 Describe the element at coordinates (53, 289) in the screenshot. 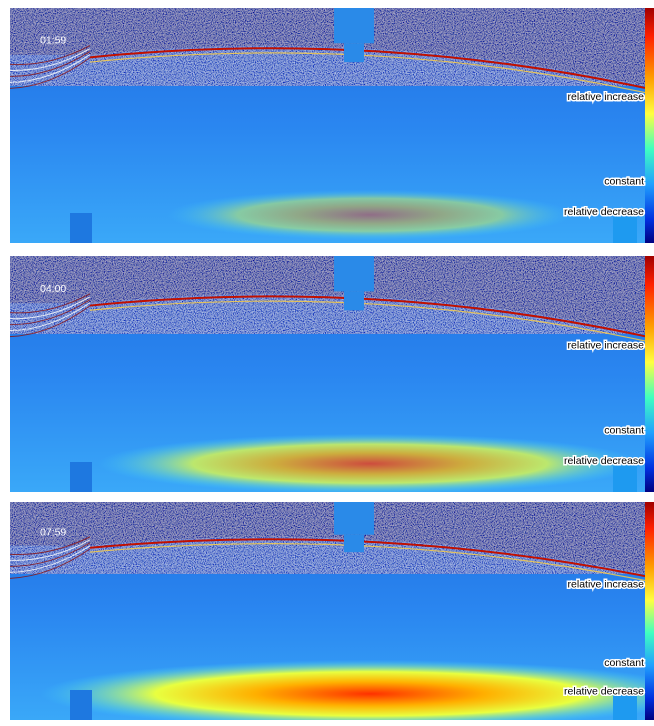

I see `timestamp: 04:00` at that location.